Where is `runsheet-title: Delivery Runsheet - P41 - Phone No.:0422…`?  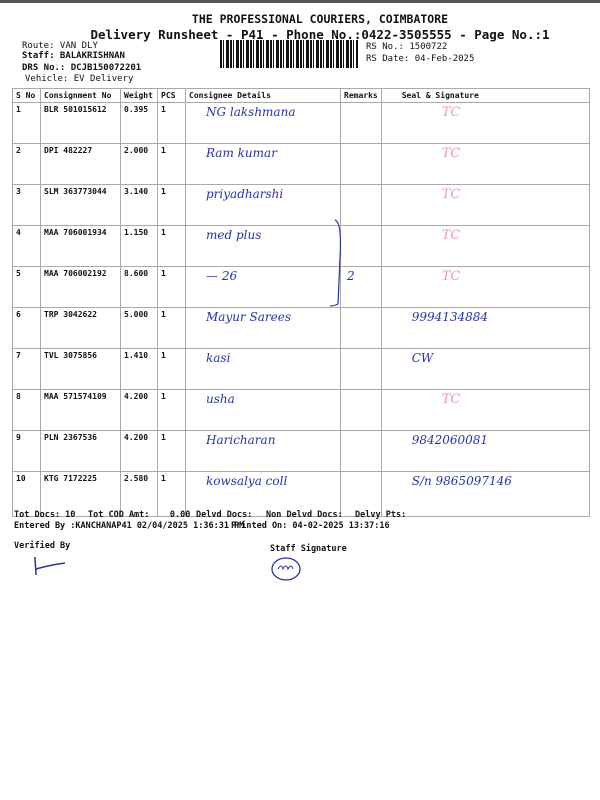 runsheet-title: Delivery Runsheet - P41 - Phone No.:0422… is located at coordinates (320, 34).